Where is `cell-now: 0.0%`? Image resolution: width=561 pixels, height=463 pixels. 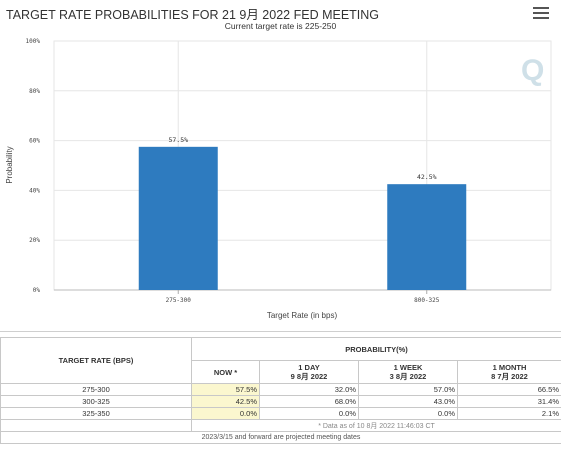
cell-now: 0.0% is located at coordinates (225, 413).